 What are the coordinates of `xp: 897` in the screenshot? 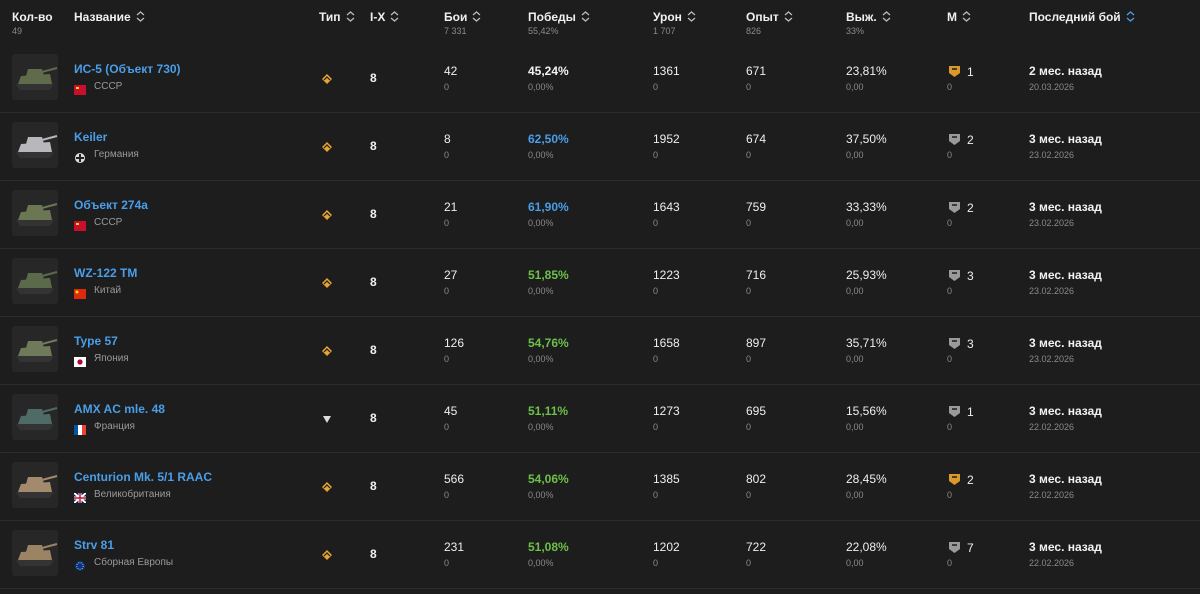 It's located at (756, 343).